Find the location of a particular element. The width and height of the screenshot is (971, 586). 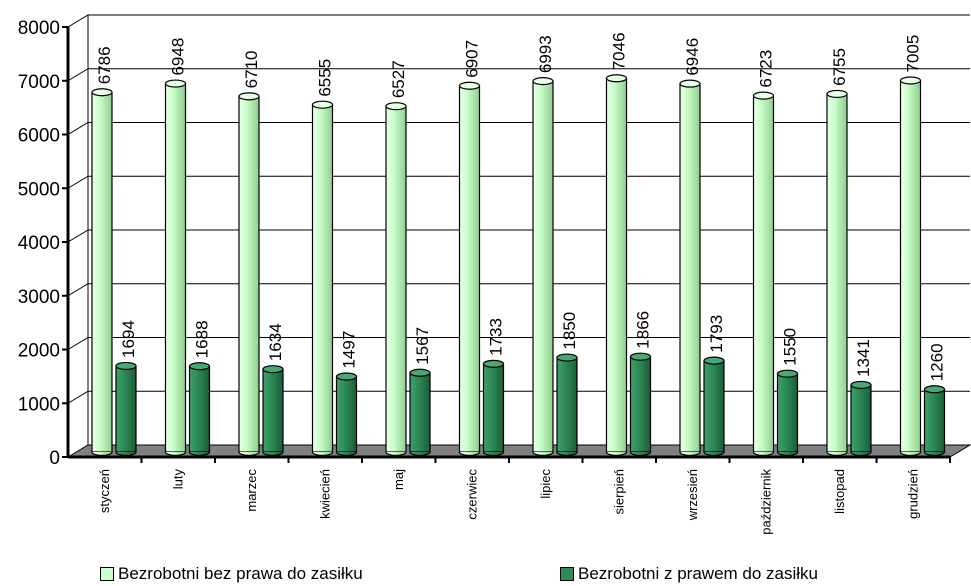

data-label: 6946 is located at coordinates (692, 57).